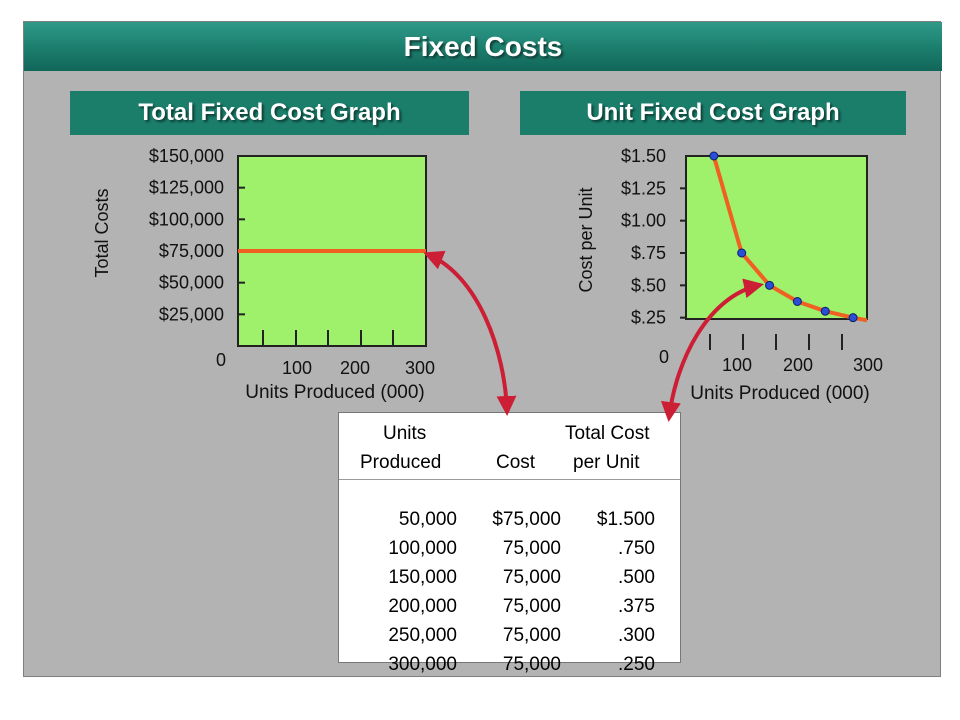 The height and width of the screenshot is (720, 960). I want to click on right-x-tick-label: 100, so click(737, 365).